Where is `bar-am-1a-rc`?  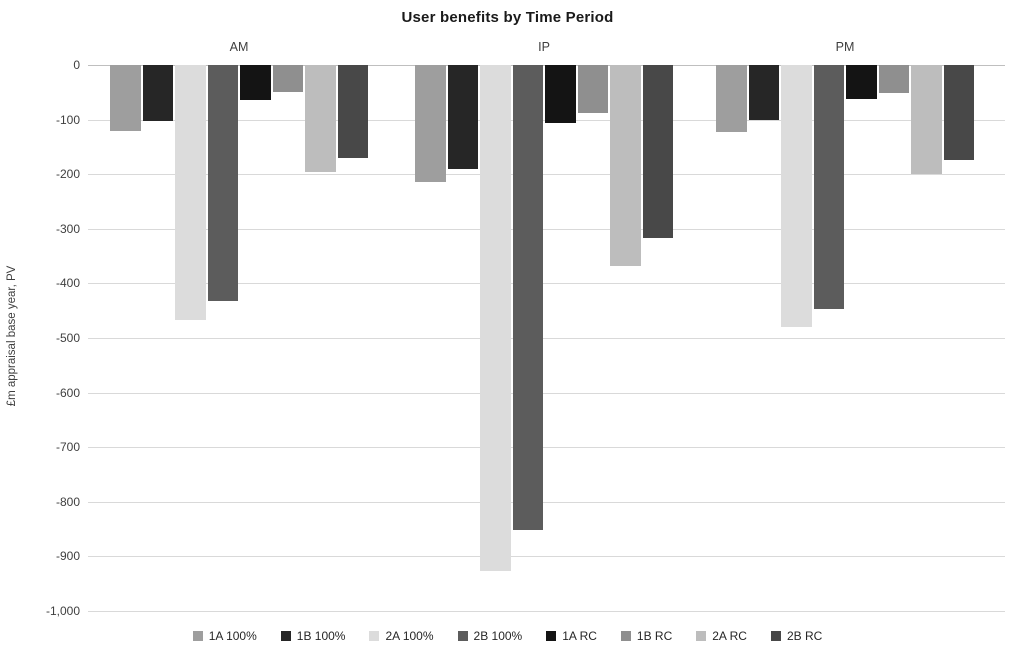 bar-am-1a-rc is located at coordinates (255, 83).